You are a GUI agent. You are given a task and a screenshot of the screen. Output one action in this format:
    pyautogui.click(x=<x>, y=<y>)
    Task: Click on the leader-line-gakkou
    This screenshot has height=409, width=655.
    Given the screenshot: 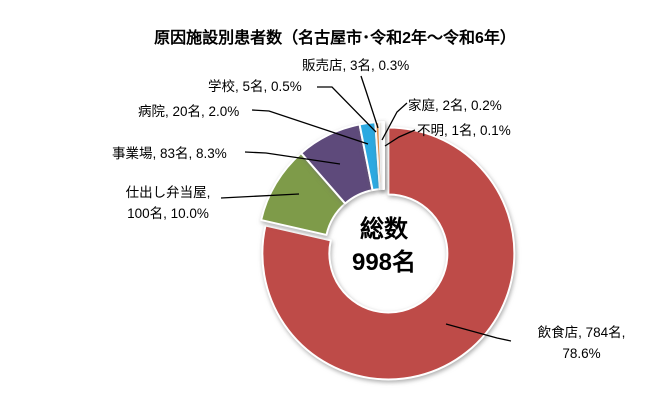 What is the action you would take?
    pyautogui.click(x=347, y=109)
    